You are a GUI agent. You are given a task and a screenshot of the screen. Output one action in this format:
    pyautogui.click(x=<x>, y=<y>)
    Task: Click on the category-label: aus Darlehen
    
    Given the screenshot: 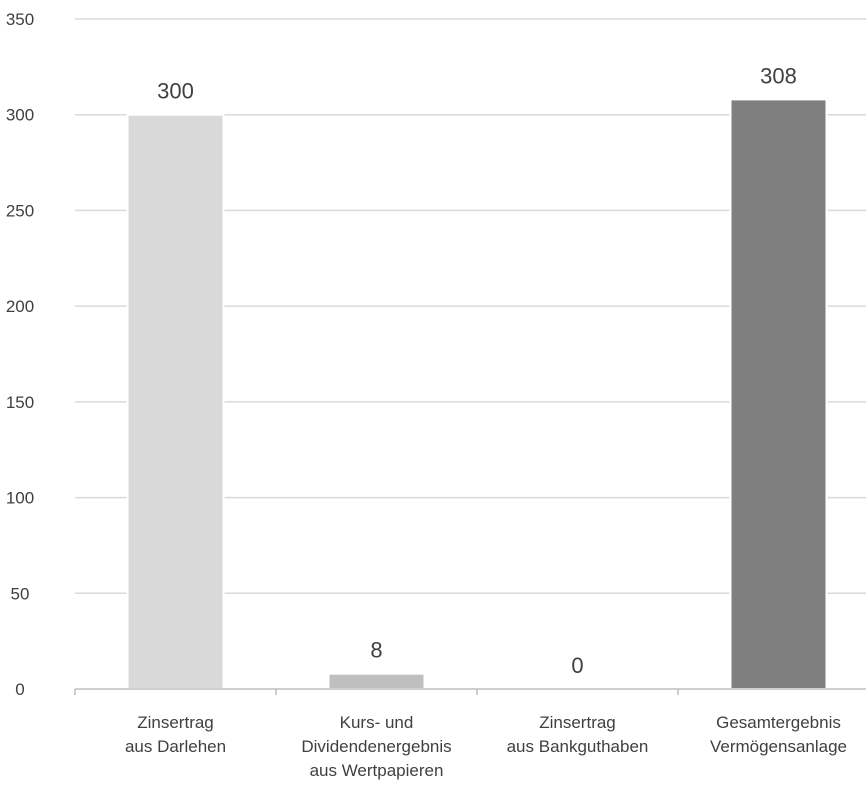 What is the action you would take?
    pyautogui.click(x=175, y=746)
    